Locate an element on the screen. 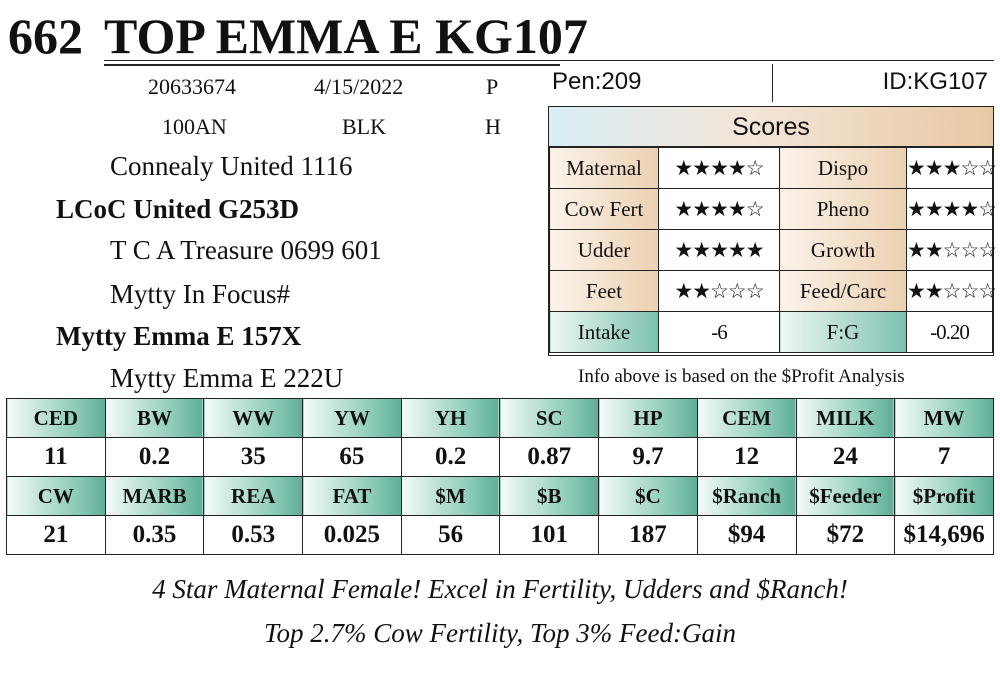 The height and width of the screenshot is (676, 1000). epd-header: $Ranch is located at coordinates (746, 496).